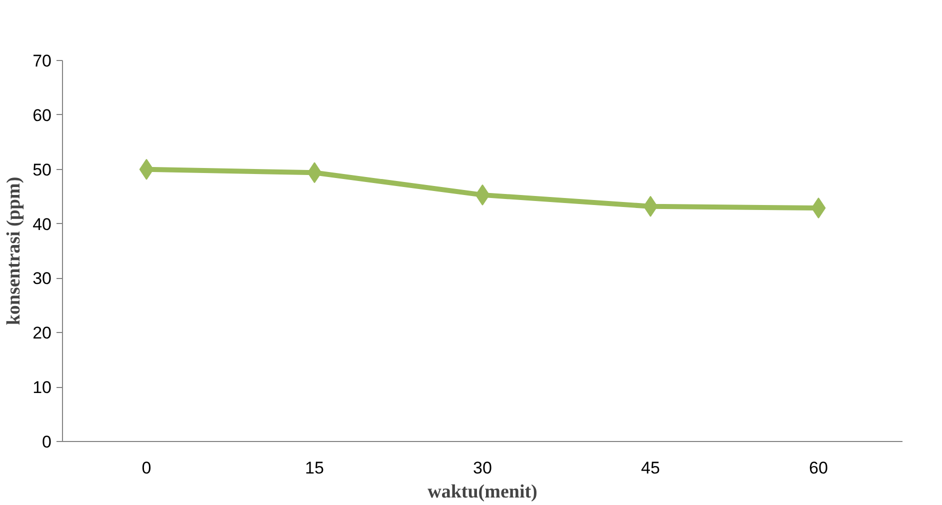  Describe the element at coordinates (482, 468) in the screenshot. I see `x-tick-label: 30` at that location.